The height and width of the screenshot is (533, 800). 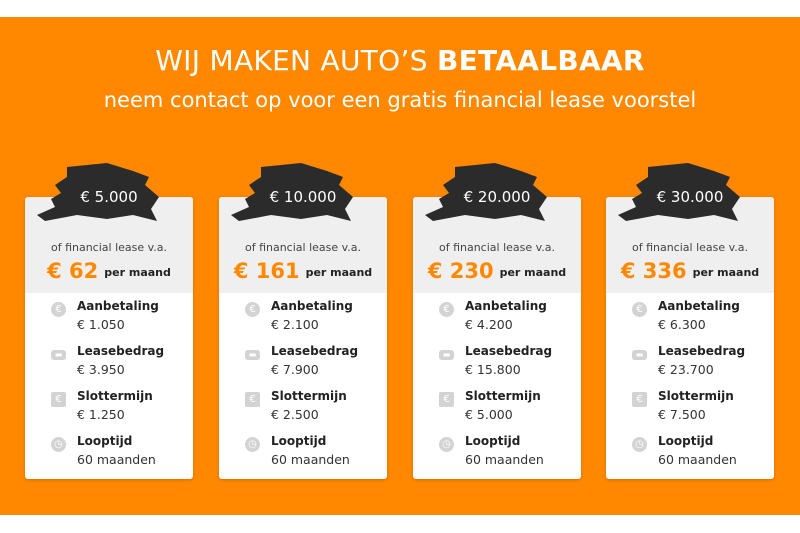 I want to click on lease-amount-row: ▬ Leasebedrag € 23.700, so click(x=688, y=364).